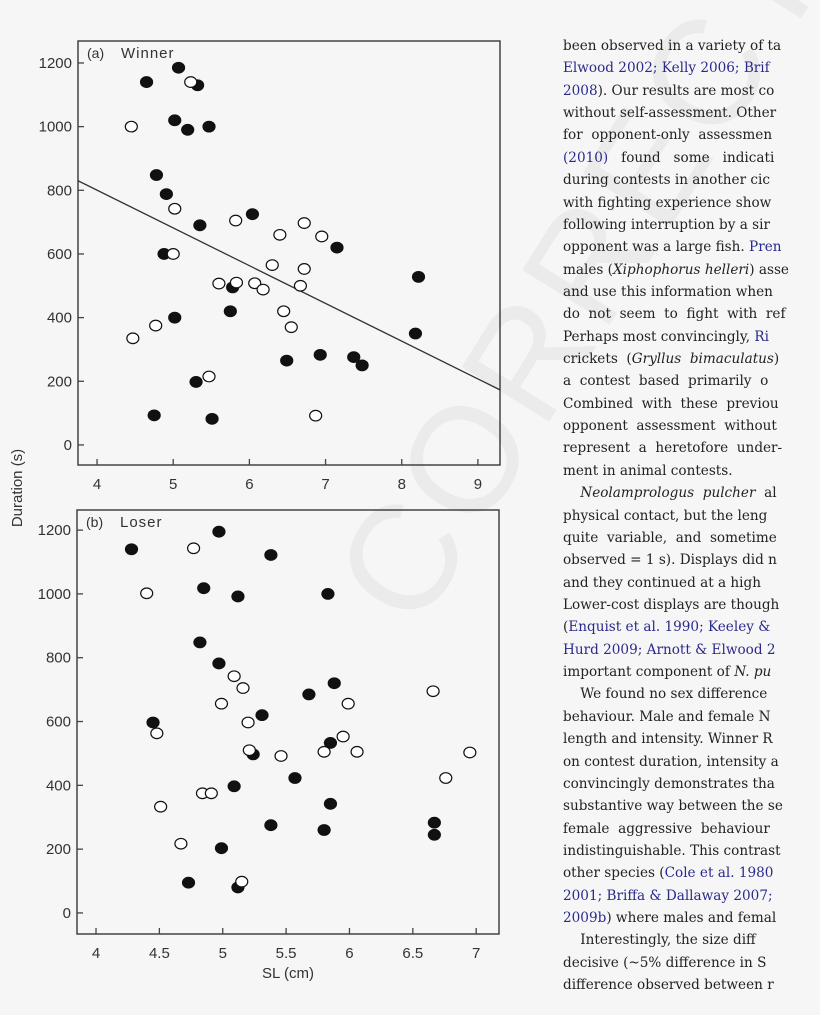  What do you see at coordinates (761, 336) in the screenshot?
I see `citation-link: Ri` at bounding box center [761, 336].